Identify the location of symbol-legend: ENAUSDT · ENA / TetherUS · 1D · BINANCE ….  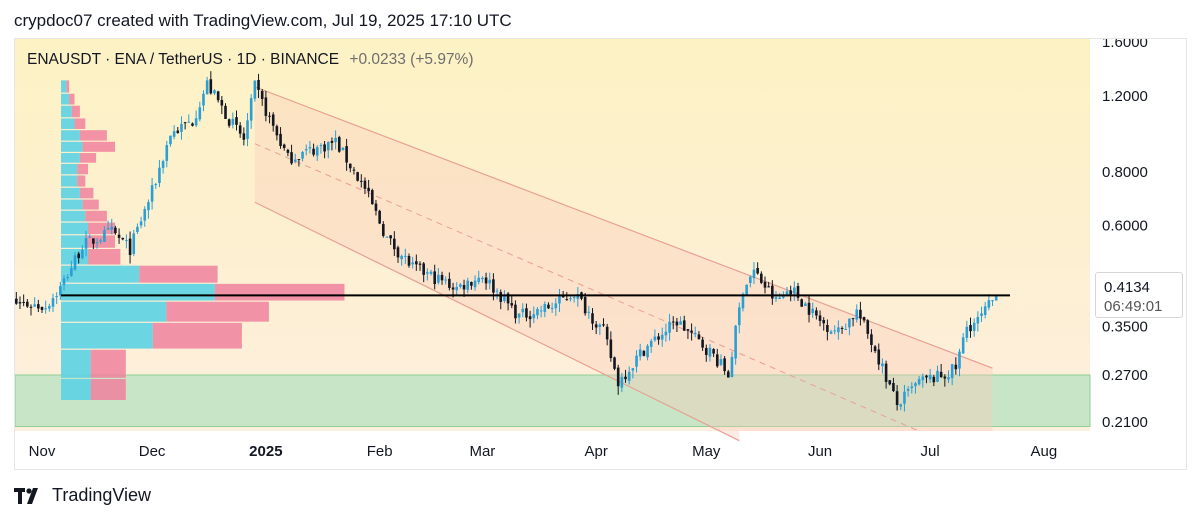
(250, 60).